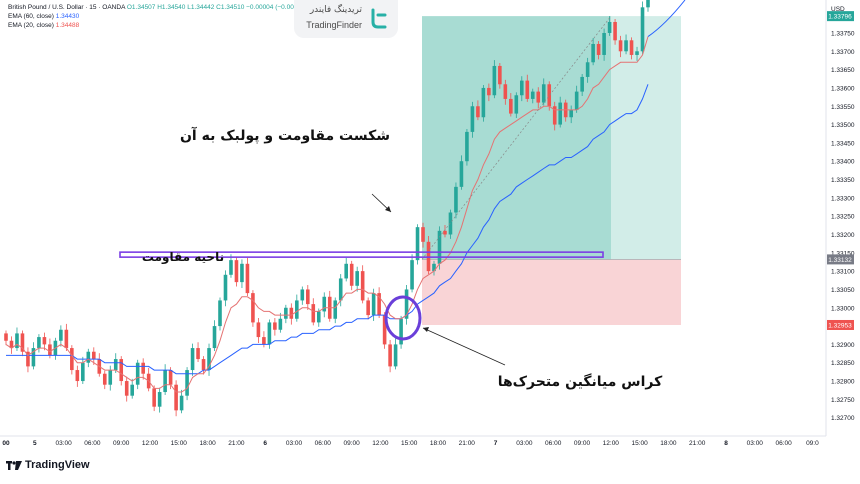  What do you see at coordinates (843, 363) in the screenshot?
I see `y-tick-label: 1.32850` at bounding box center [843, 363].